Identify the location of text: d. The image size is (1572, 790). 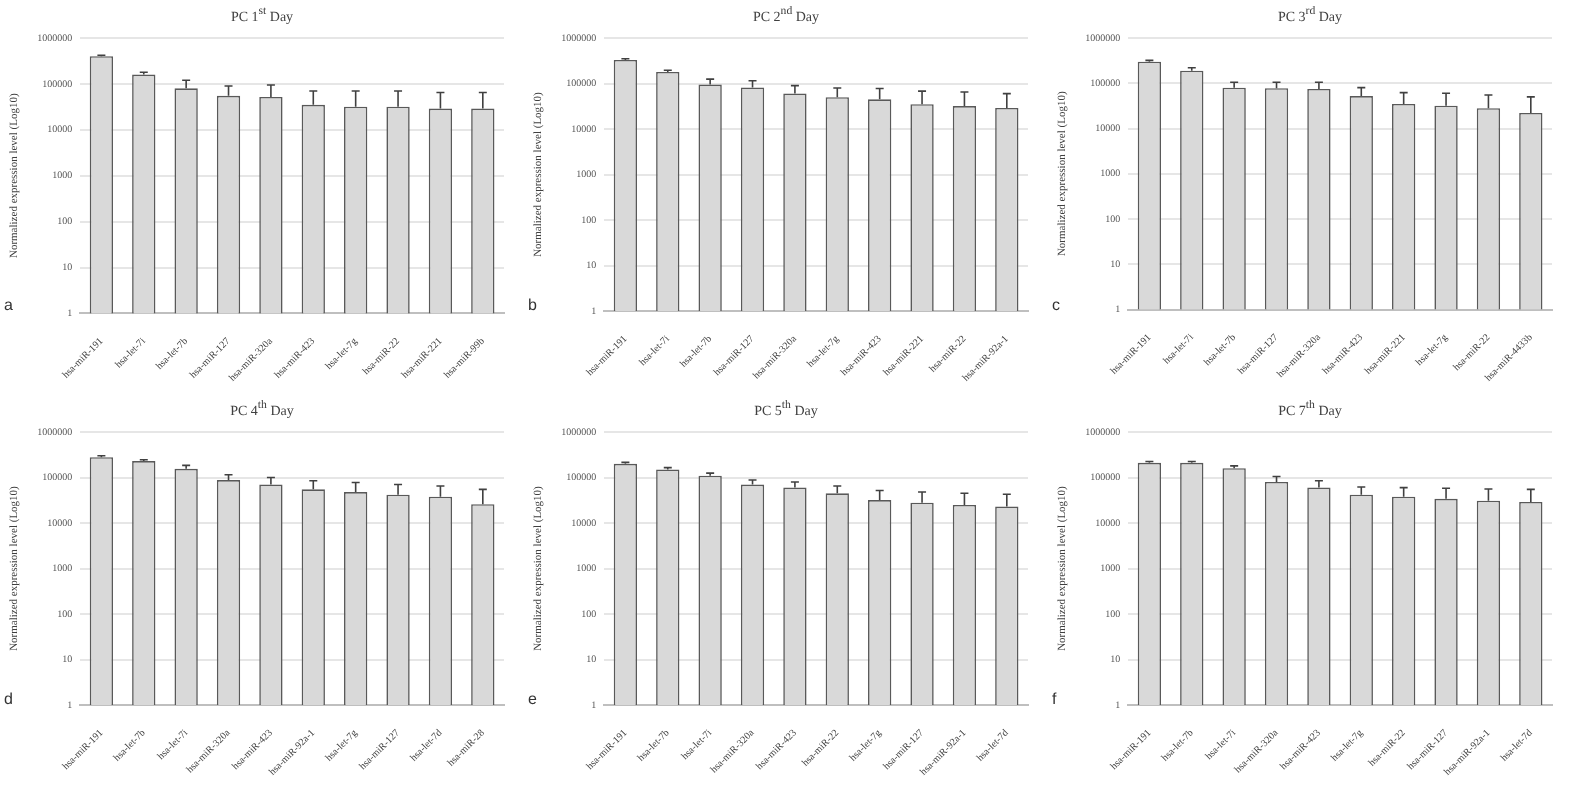
(8, 699).